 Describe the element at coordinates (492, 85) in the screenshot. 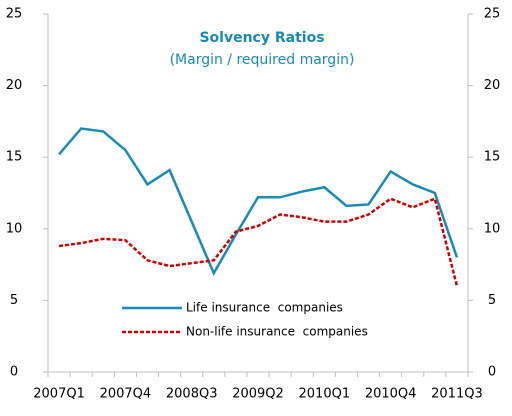

I see `y2-tick-label: 20` at that location.